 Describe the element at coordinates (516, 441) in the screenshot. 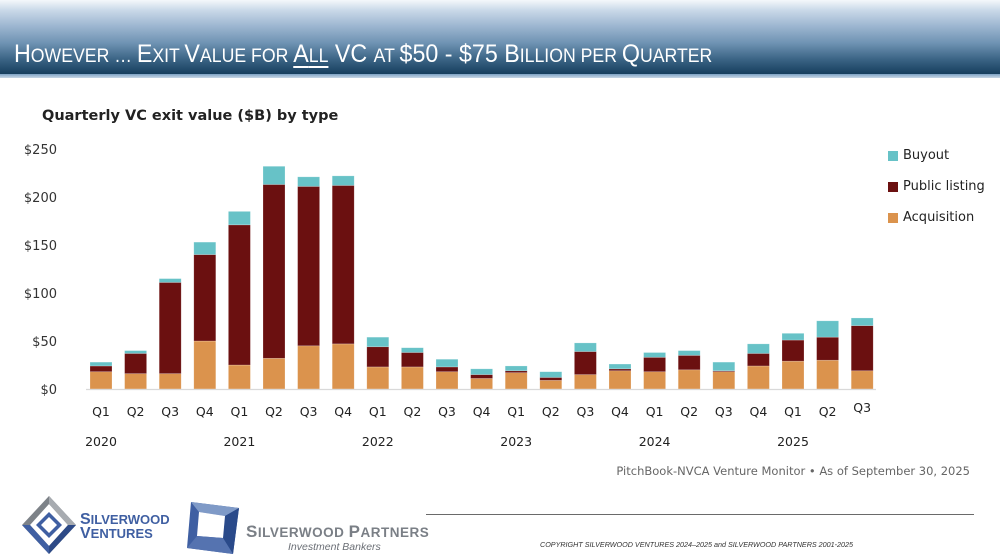

I see `x-year-label: 2023` at that location.